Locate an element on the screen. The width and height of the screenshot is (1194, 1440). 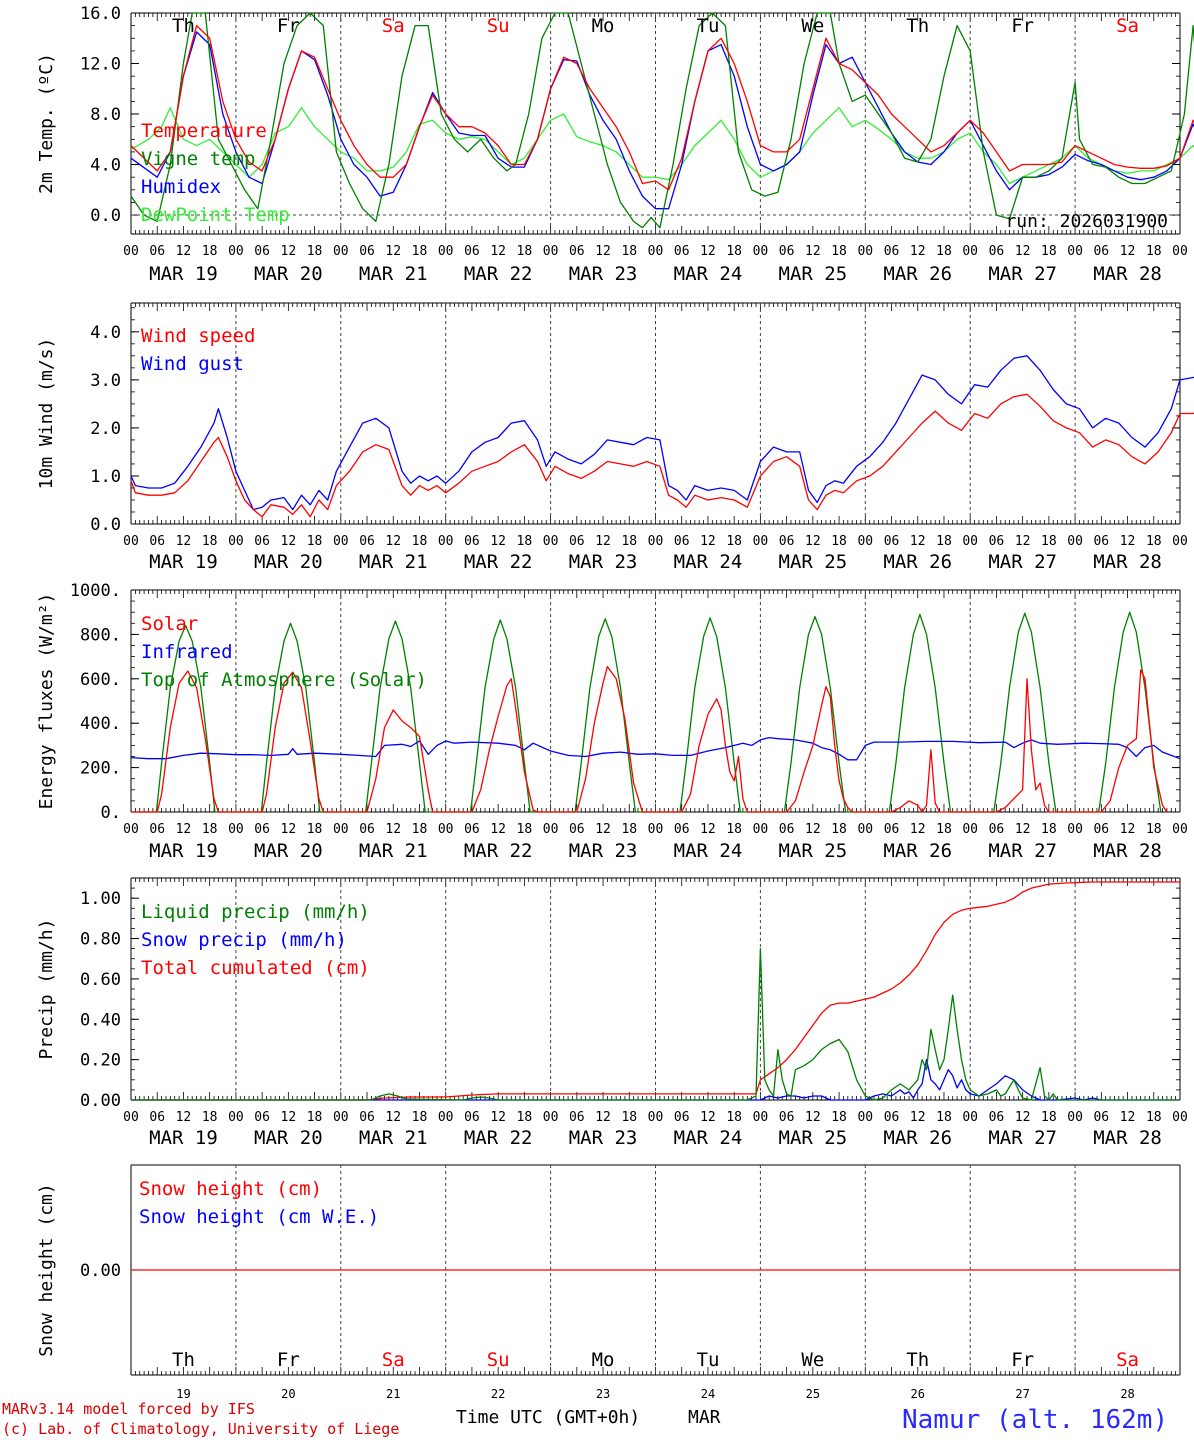
y-tick-label: 0. is located at coordinates (111, 813).